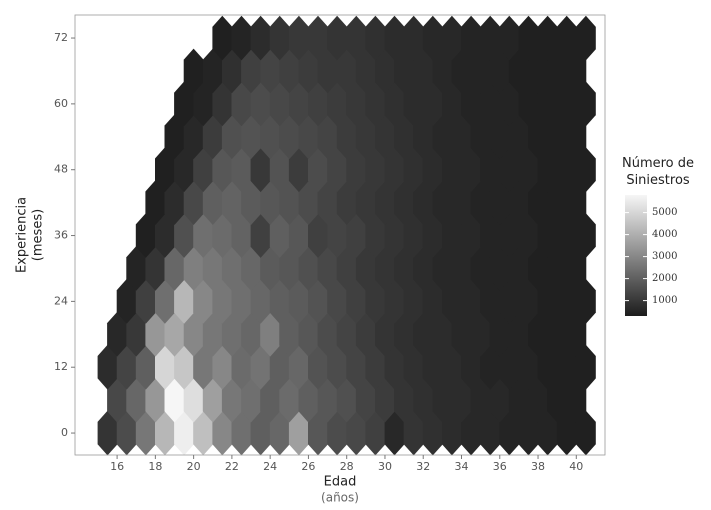  I want to click on x-tick-label: 32, so click(423, 466).